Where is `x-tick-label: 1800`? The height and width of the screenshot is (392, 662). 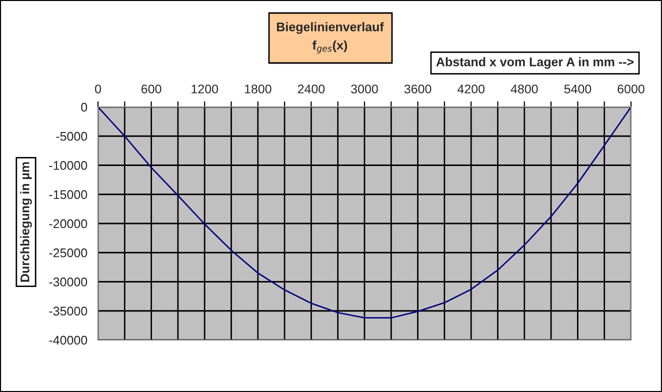
x-tick-label: 1800 is located at coordinates (258, 89).